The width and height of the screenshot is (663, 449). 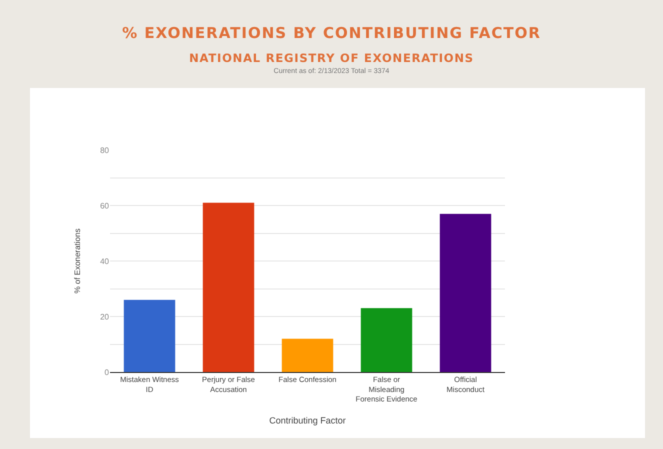 I want to click on x-axis-title: Contributing Factor, so click(x=307, y=420).